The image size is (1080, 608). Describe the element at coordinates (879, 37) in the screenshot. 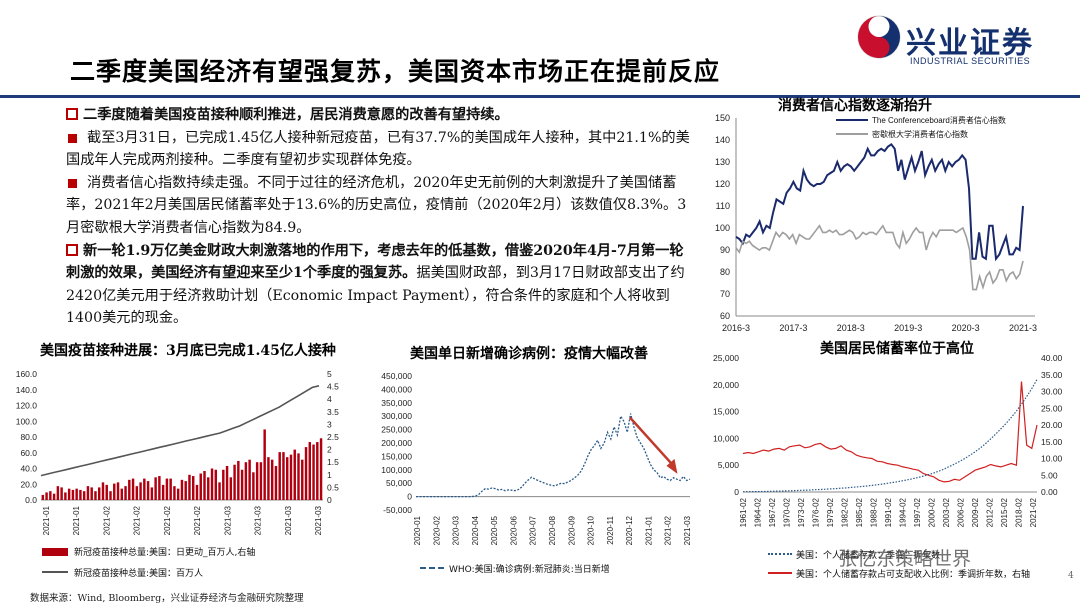

I see `company-logo-icon` at that location.